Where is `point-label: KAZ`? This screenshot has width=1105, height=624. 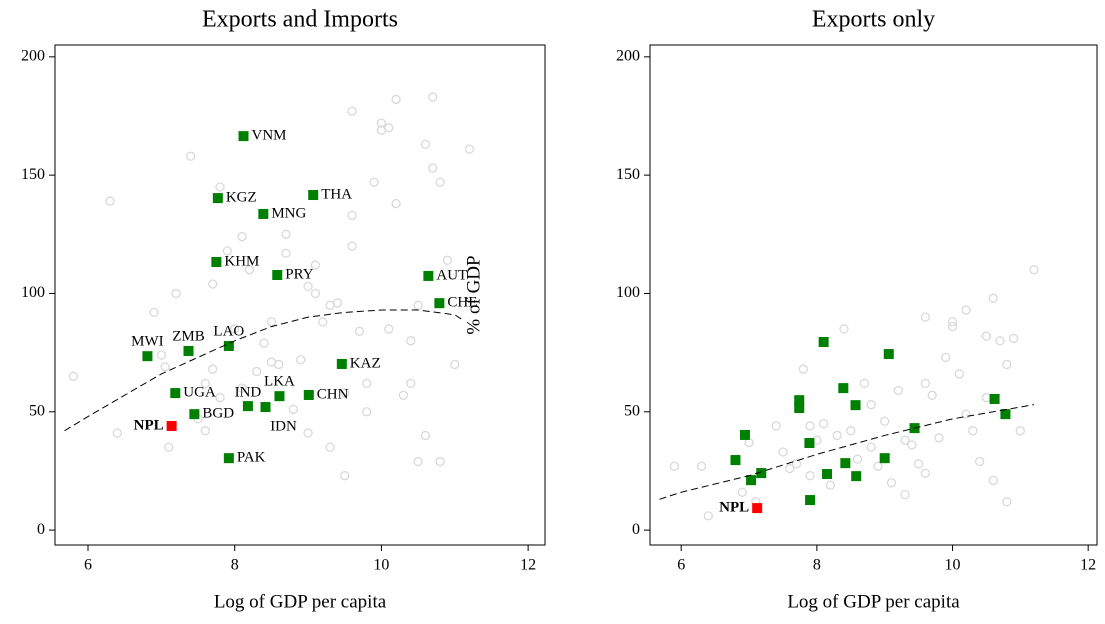 point-label: KAZ is located at coordinates (365, 363).